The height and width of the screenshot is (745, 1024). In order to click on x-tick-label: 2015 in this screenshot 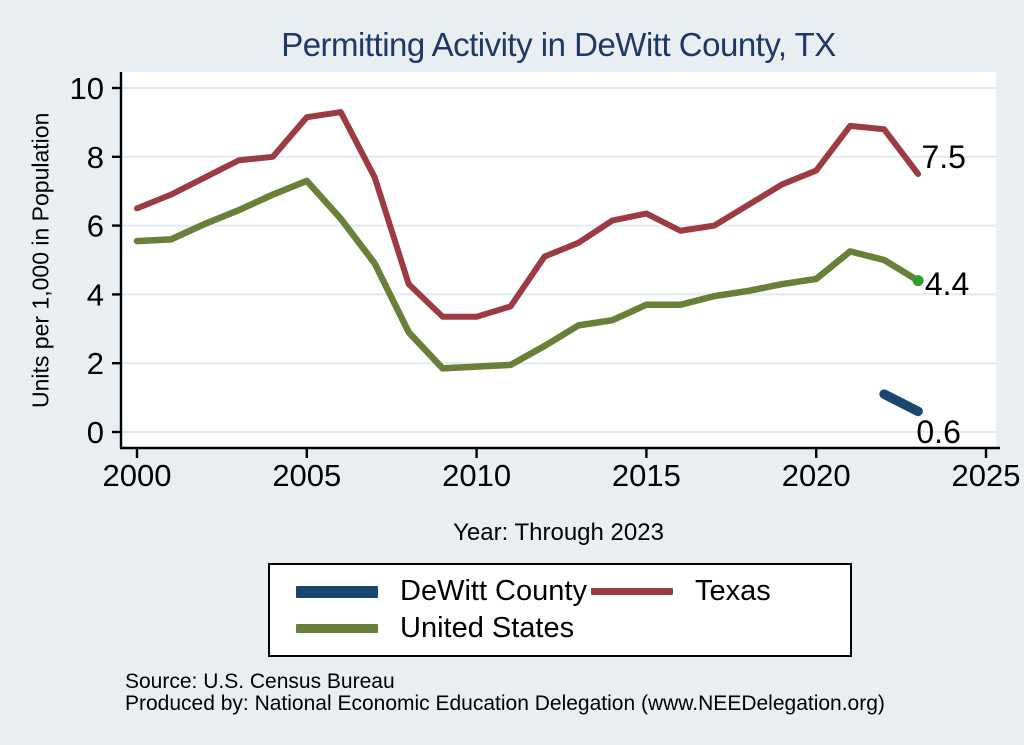, I will do `click(646, 475)`.